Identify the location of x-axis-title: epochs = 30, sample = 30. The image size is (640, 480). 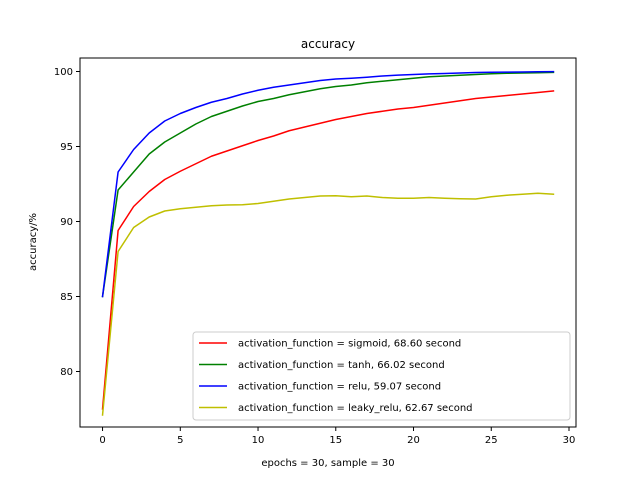
(327, 463).